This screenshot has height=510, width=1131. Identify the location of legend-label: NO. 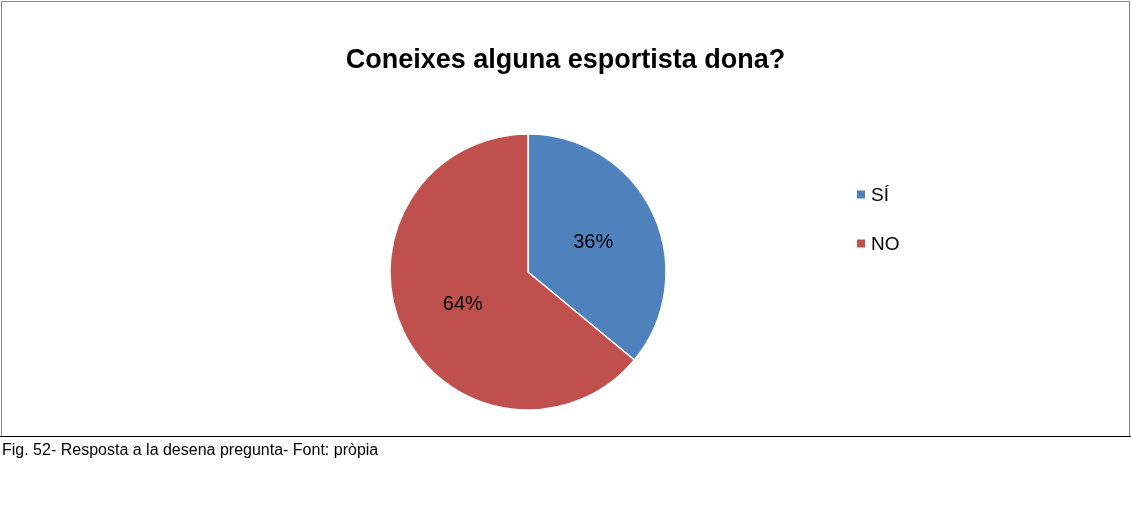
(885, 243).